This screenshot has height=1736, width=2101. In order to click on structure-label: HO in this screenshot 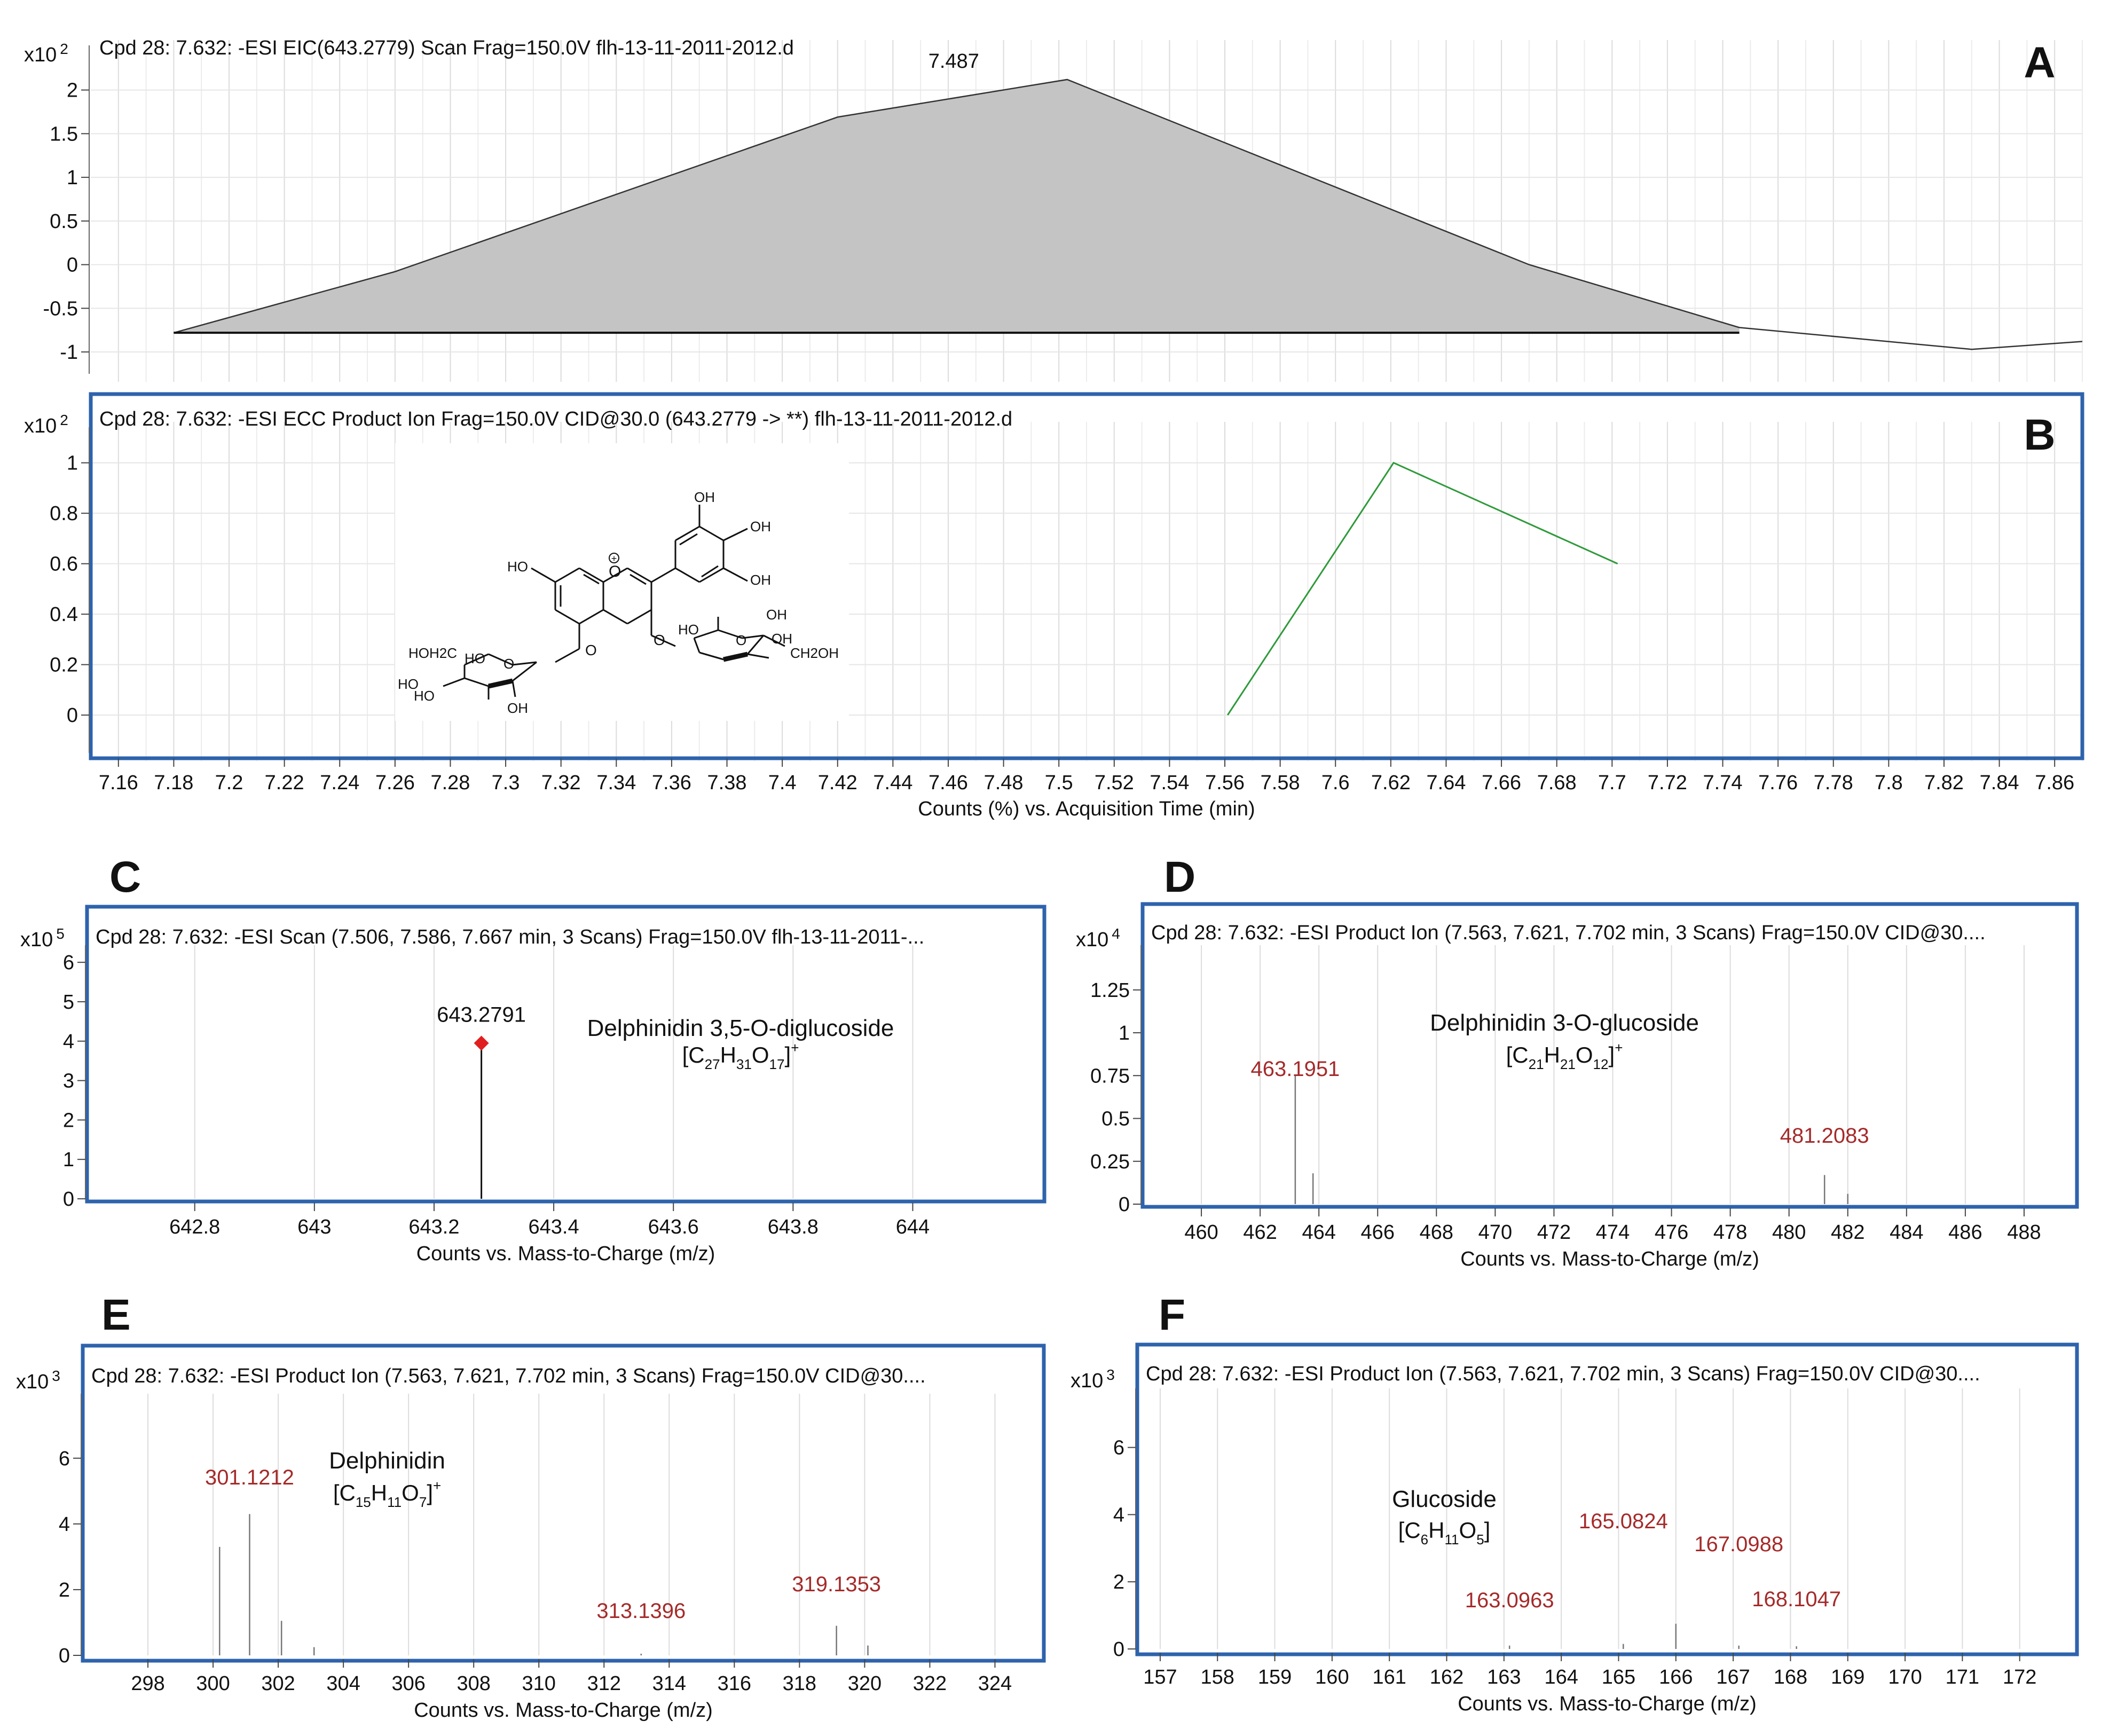, I will do `click(424, 696)`.